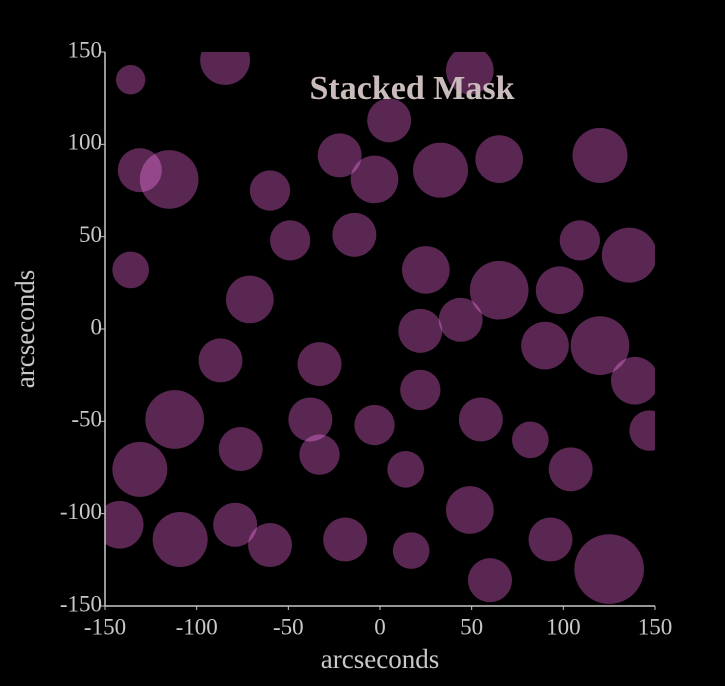 The height and width of the screenshot is (686, 725). Describe the element at coordinates (81, 603) in the screenshot. I see `y-tick-label: -150` at that location.